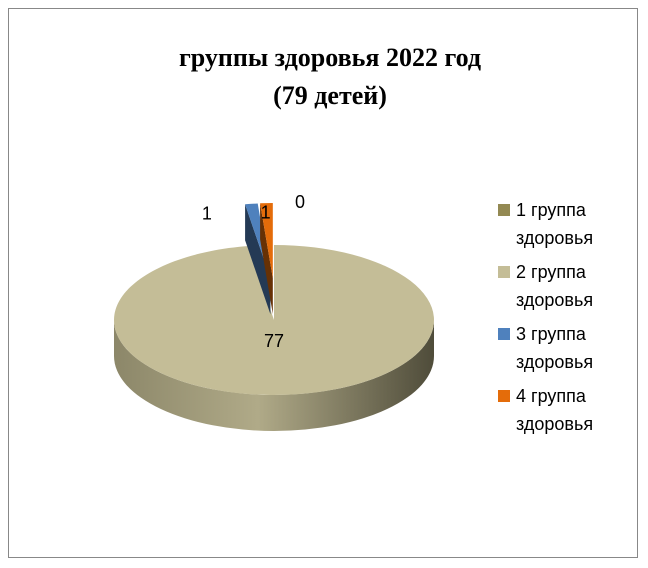  What do you see at coordinates (274, 341) in the screenshot?
I see `data-label: 77` at bounding box center [274, 341].